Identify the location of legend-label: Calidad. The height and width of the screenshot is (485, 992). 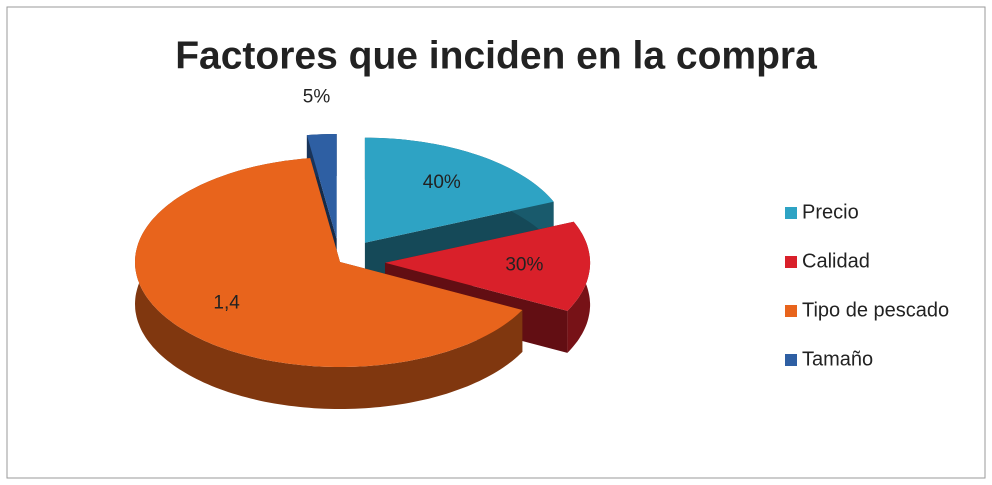
(836, 261).